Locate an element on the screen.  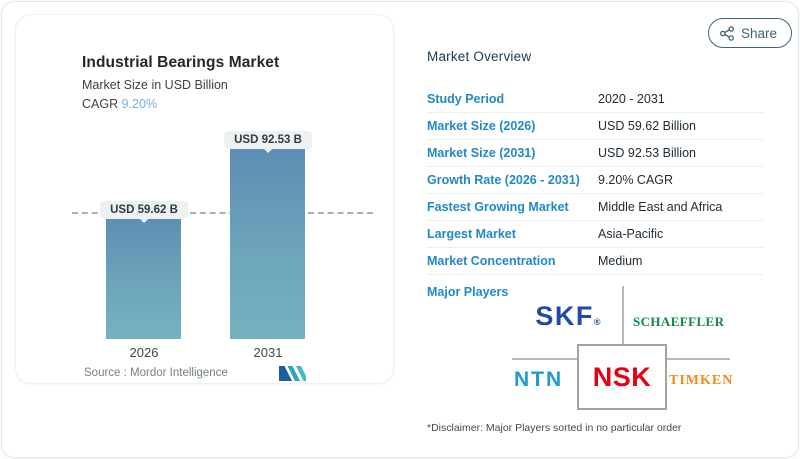
row-value: 9.20% CAGR is located at coordinates (636, 180).